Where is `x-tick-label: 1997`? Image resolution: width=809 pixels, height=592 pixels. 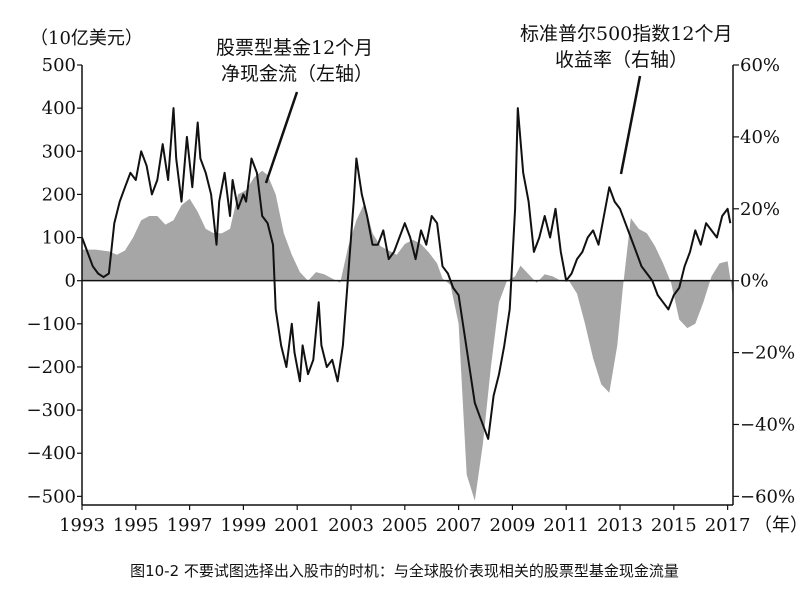 x-tick-label: 1997 is located at coordinates (190, 525).